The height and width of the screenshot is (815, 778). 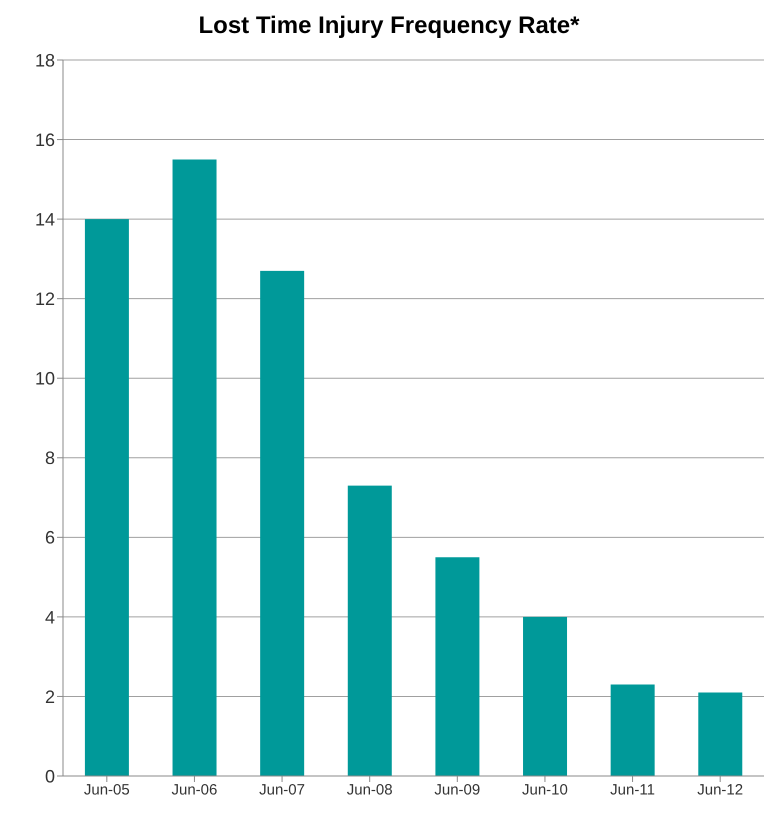 I want to click on x-tick-label: Jun-09, so click(x=457, y=790).